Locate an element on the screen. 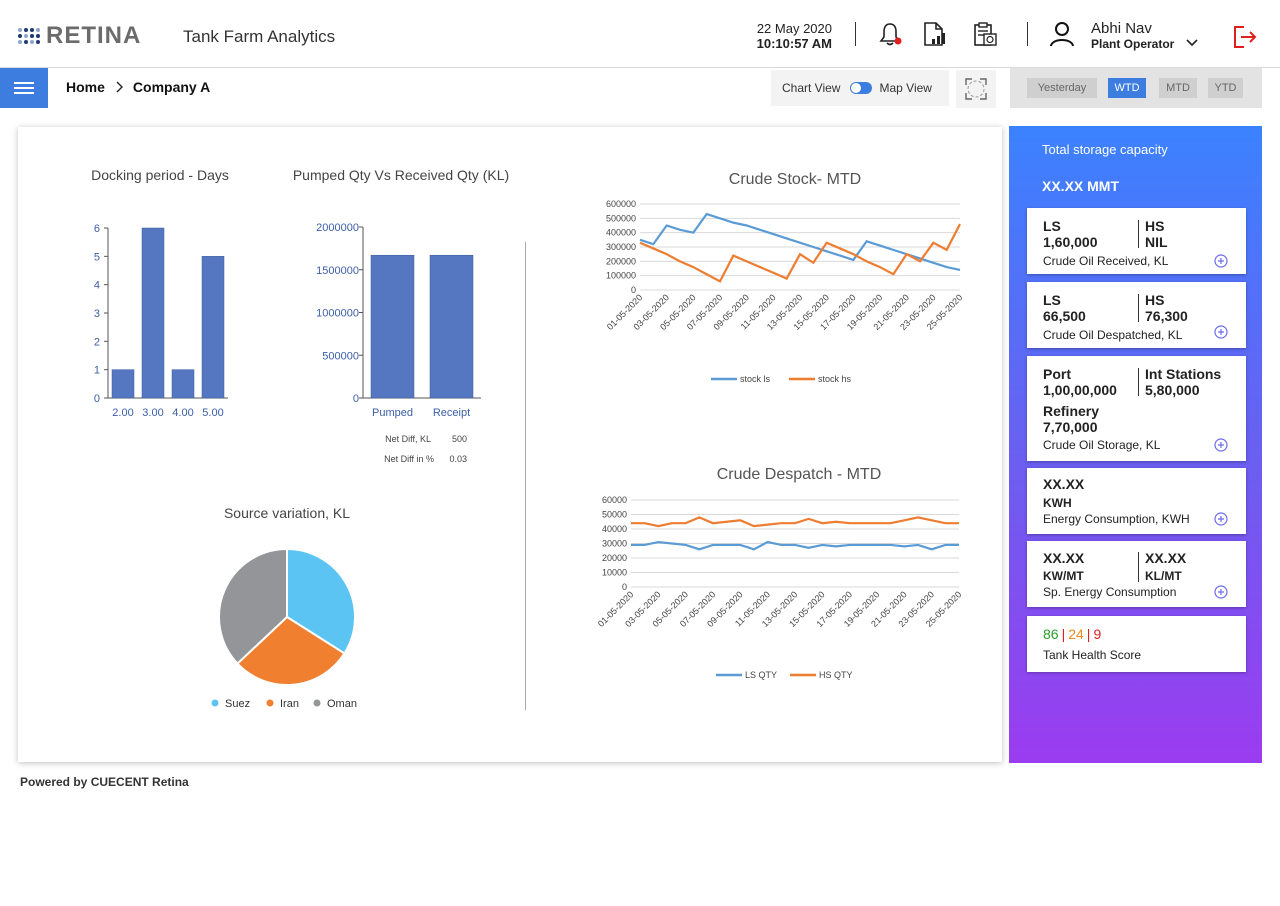 The height and width of the screenshot is (906, 1280). legend-label: HS QTY is located at coordinates (836, 675).